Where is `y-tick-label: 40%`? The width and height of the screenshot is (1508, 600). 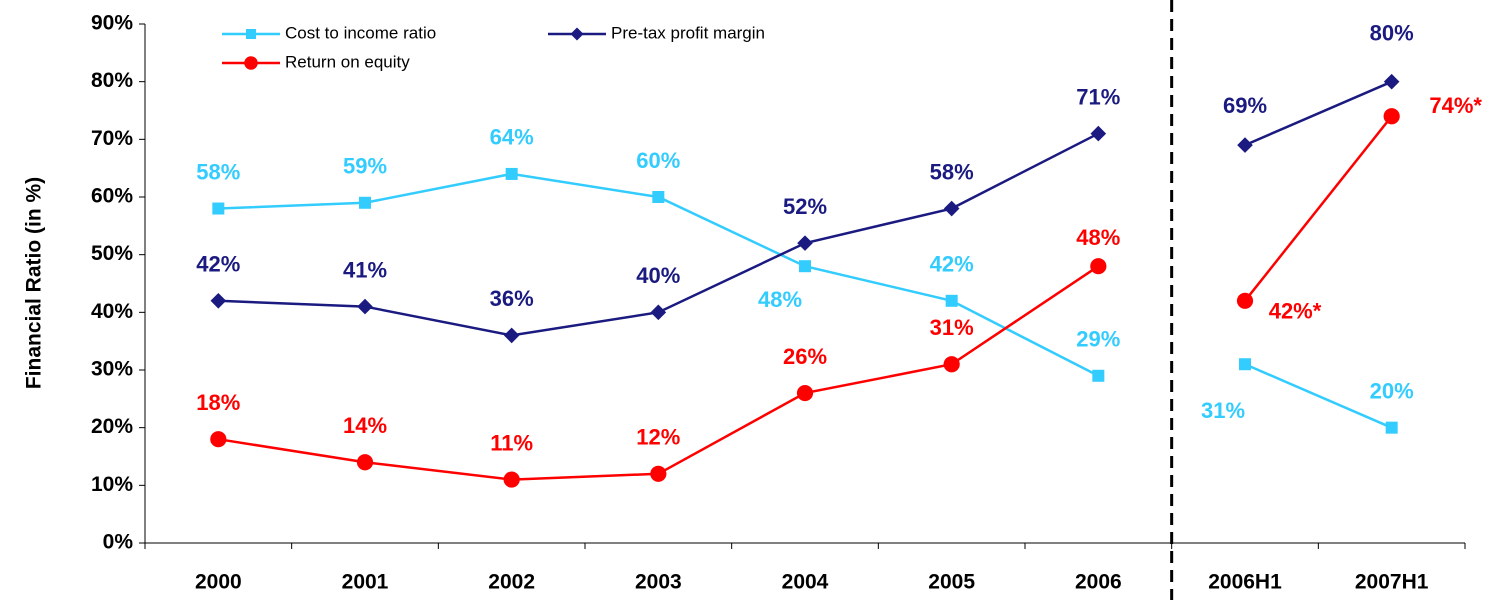
y-tick-label: 40% is located at coordinates (112, 311).